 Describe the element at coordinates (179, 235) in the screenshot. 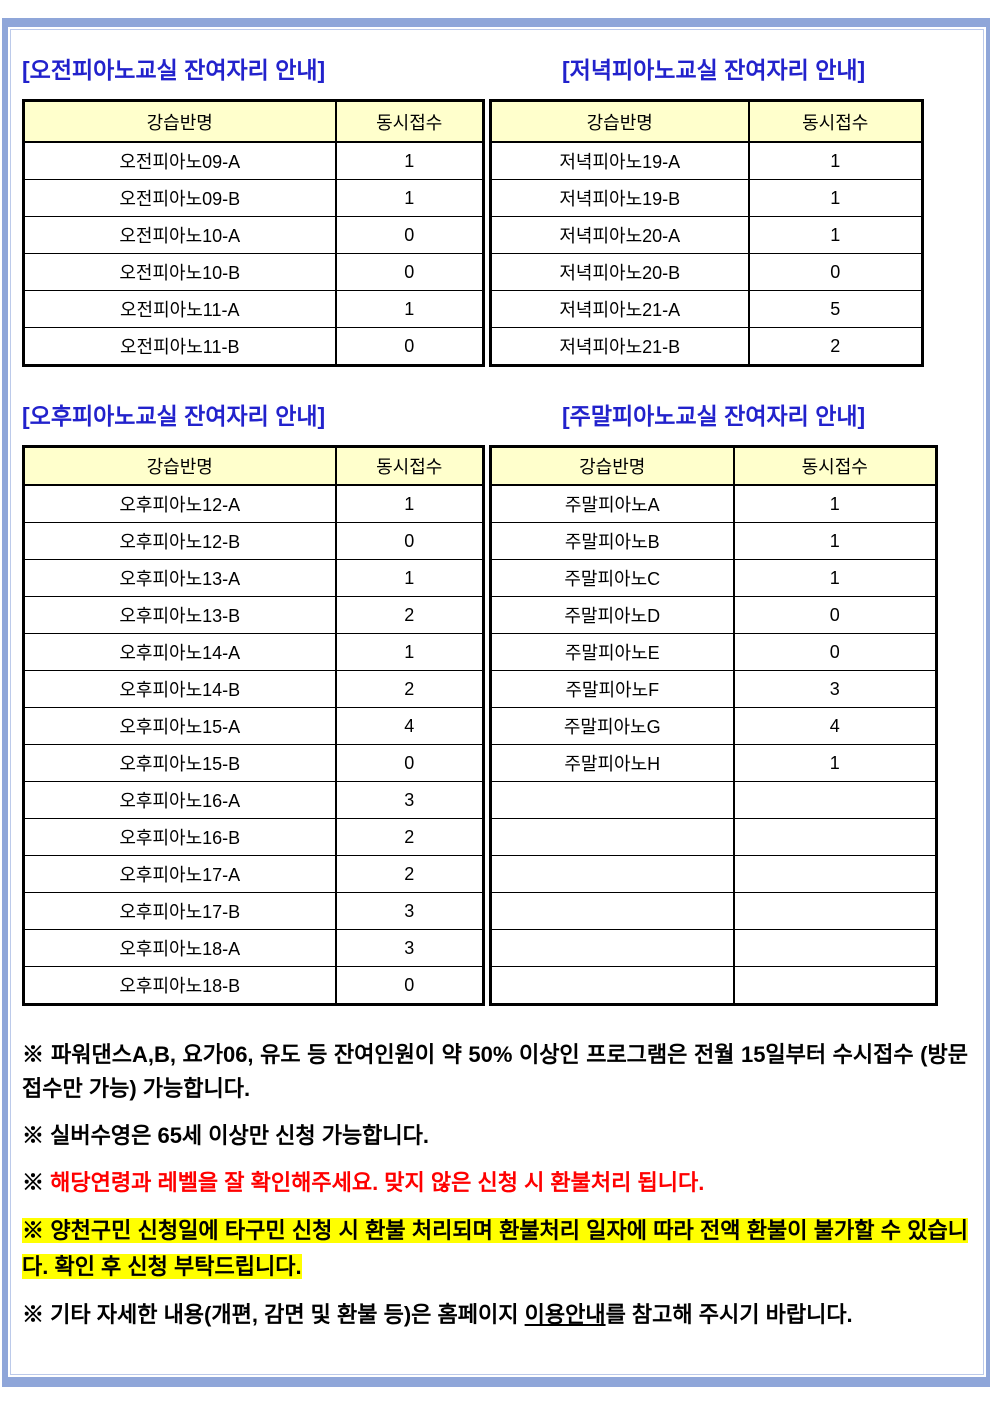

I see `class-name-cell: 오전피아노10-A` at that location.